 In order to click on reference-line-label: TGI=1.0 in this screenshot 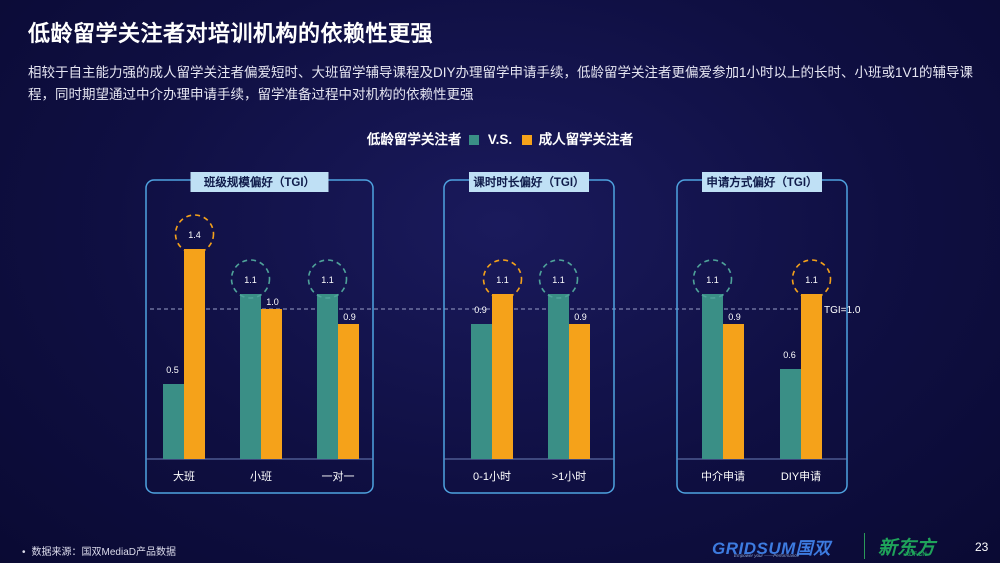, I will do `click(842, 310)`.